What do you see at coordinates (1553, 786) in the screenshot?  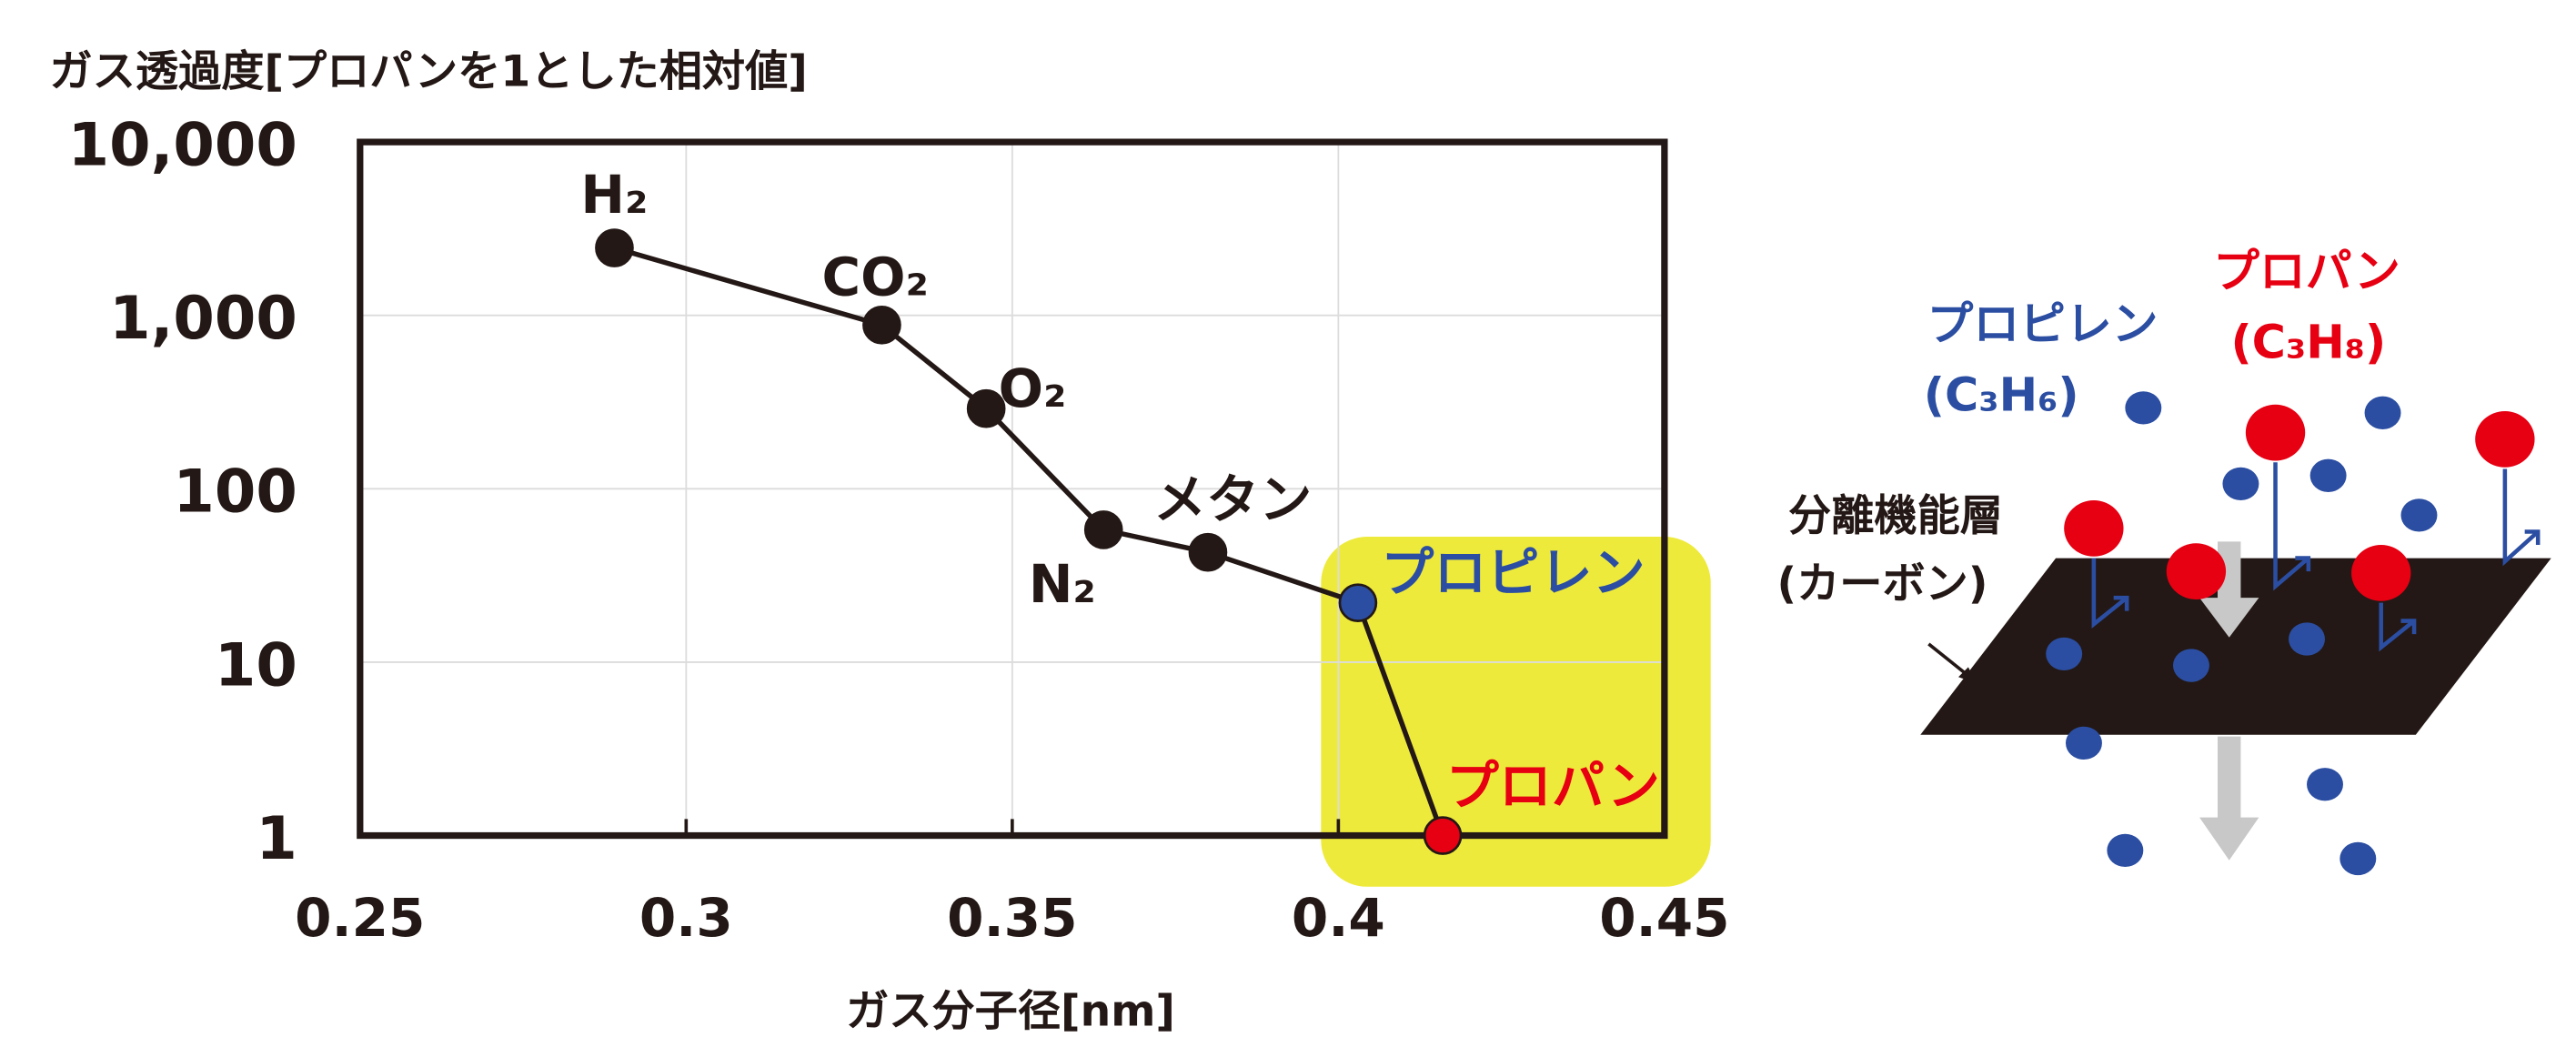 I see `point-label: プロパン` at bounding box center [1553, 786].